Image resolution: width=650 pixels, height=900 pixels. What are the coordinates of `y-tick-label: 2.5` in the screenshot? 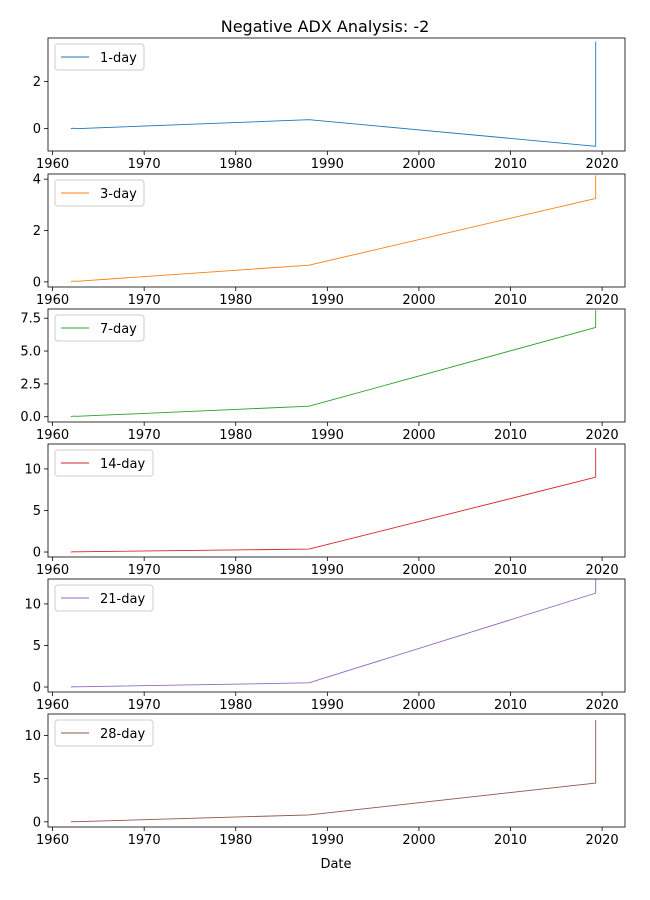 It's located at (30, 384).